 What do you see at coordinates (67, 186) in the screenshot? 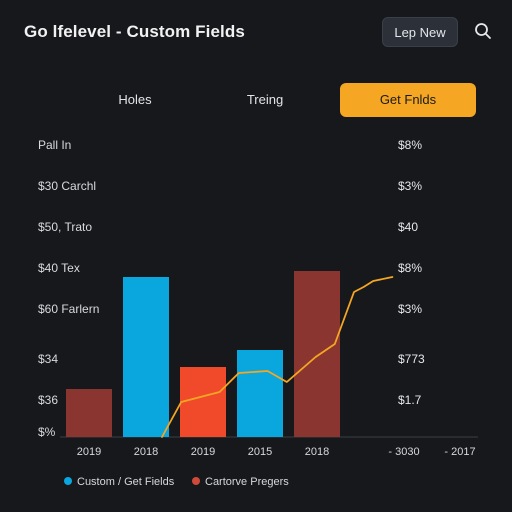
I see `row-label: $30 Carchl` at bounding box center [67, 186].